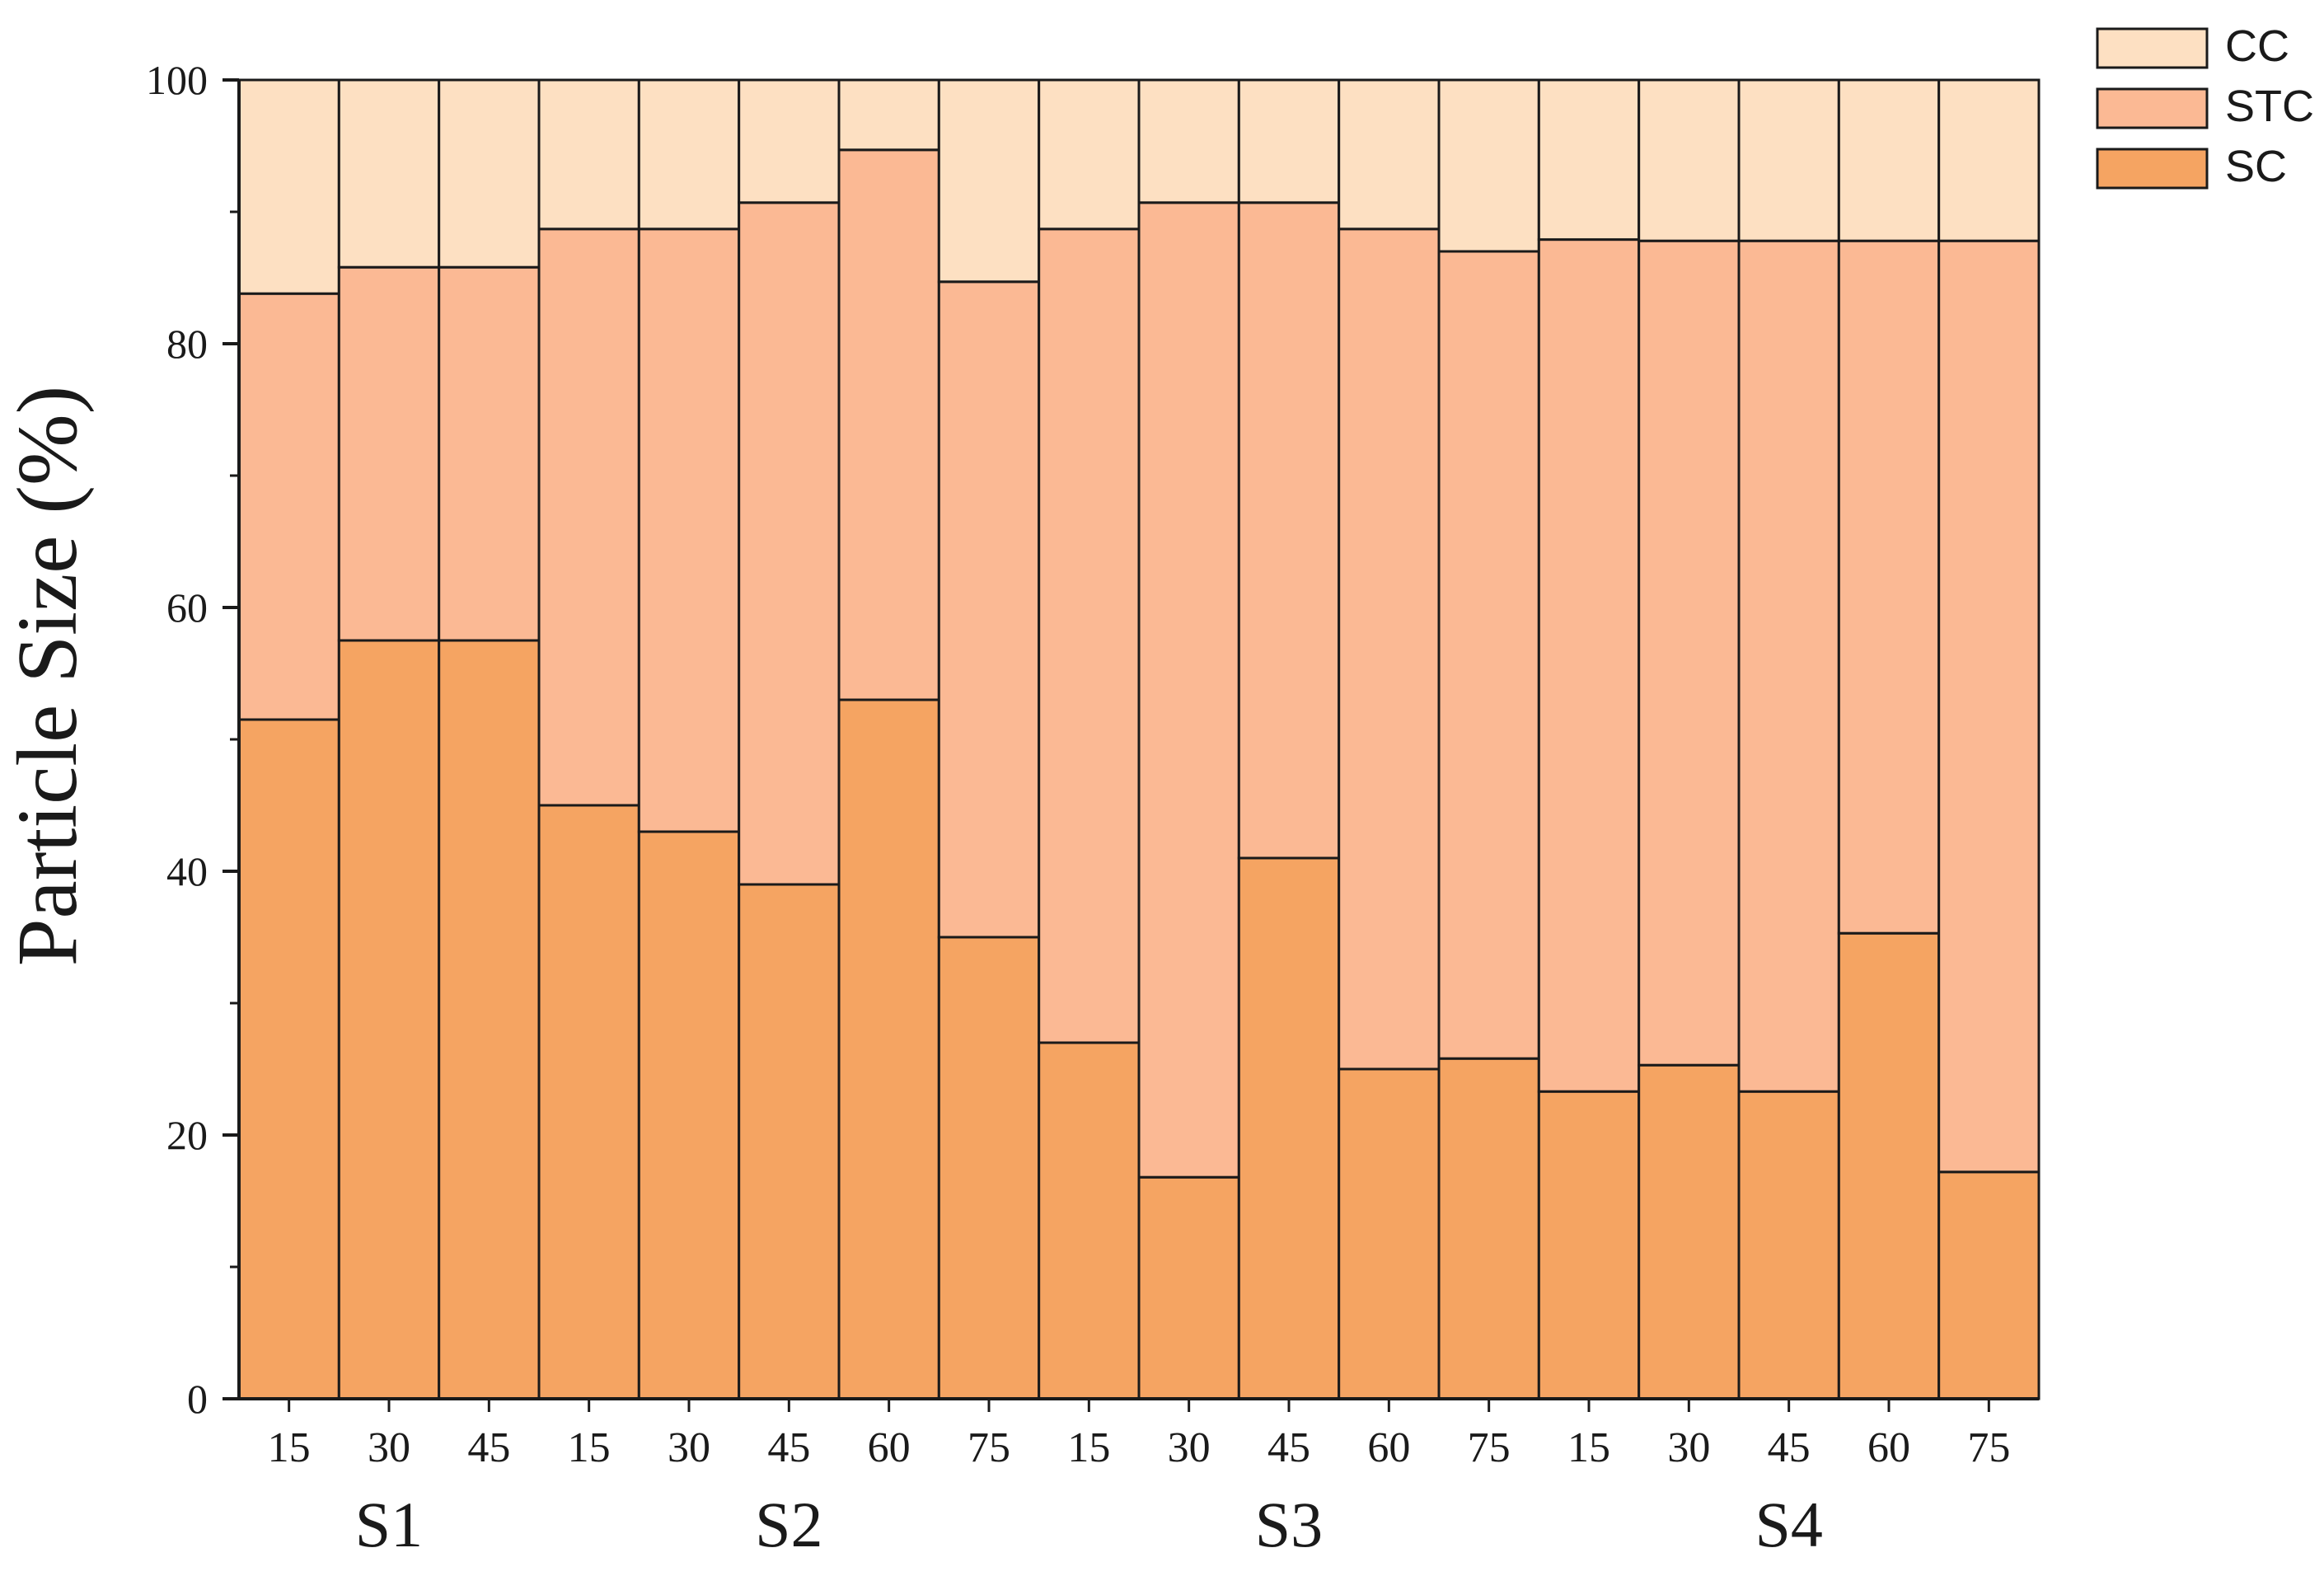  Describe the element at coordinates (1588, 1447) in the screenshot. I see `x-tick-label-13: 15` at that location.